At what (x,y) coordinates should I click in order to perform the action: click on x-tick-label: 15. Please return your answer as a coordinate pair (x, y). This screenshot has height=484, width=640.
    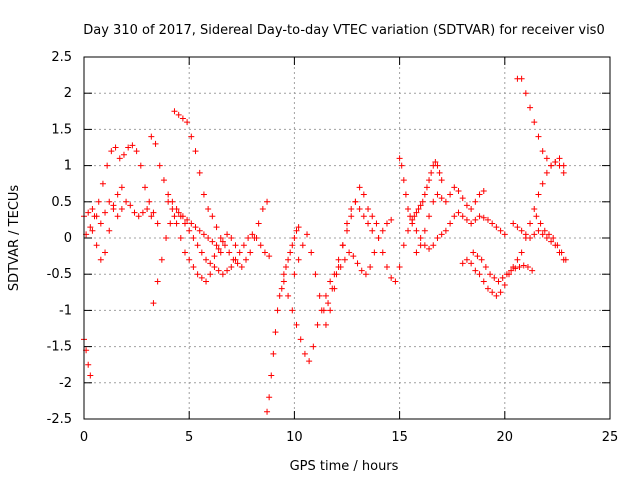
    Looking at the image, I should click on (399, 437).